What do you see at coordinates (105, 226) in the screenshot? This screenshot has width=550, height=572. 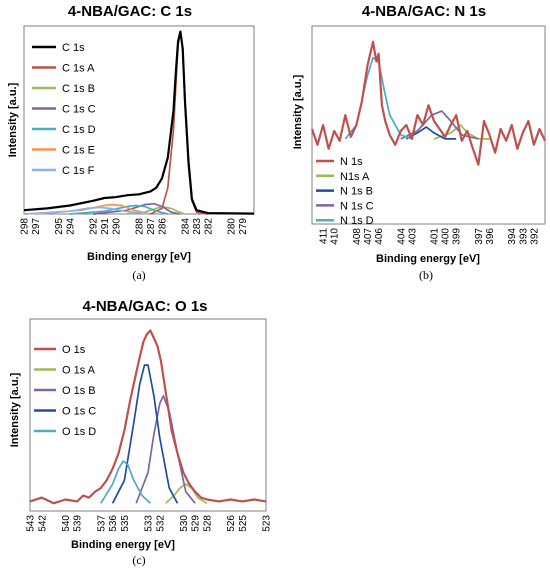 I see `x-tick-label: 291` at bounding box center [105, 226].